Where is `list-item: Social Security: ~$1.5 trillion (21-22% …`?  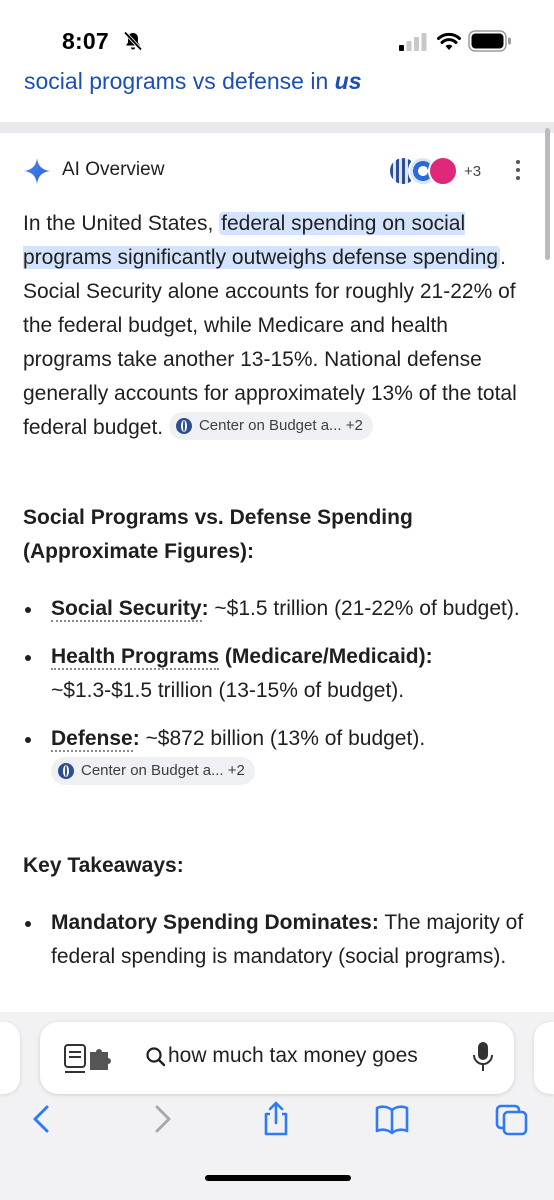
list-item: Social Security: ~$1.5 trillion (21-22% … is located at coordinates (275, 609).